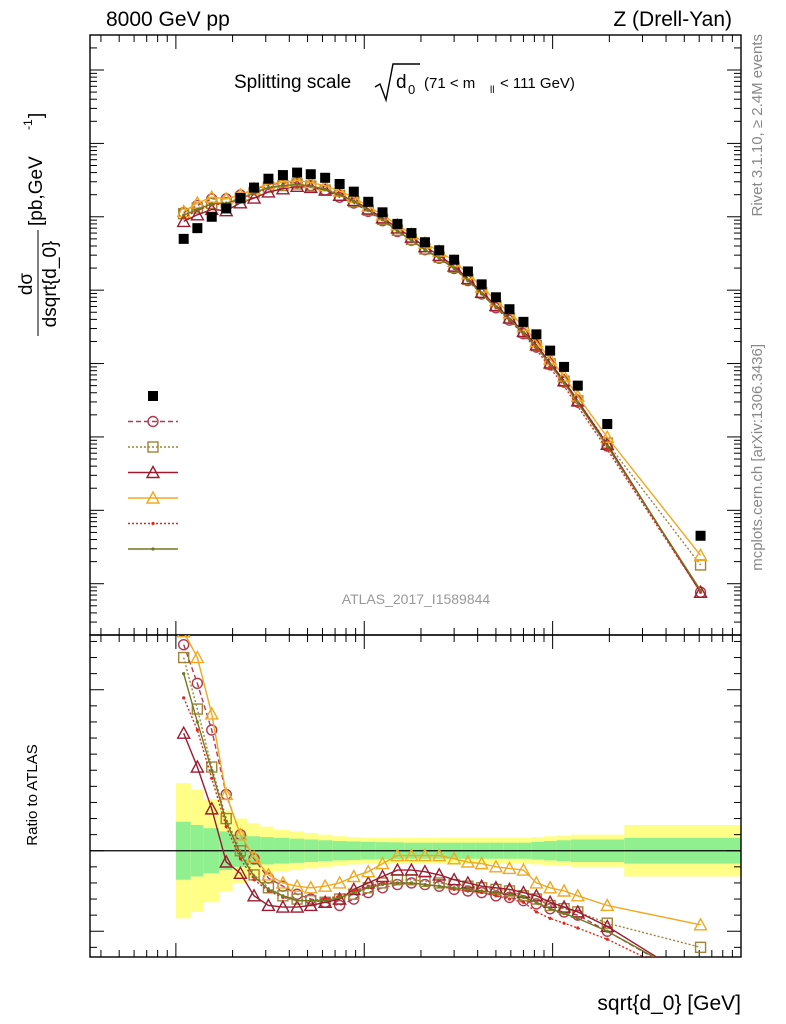  Describe the element at coordinates (168, 19) in the screenshot. I see `header-left: 8000 GeV pp` at that location.